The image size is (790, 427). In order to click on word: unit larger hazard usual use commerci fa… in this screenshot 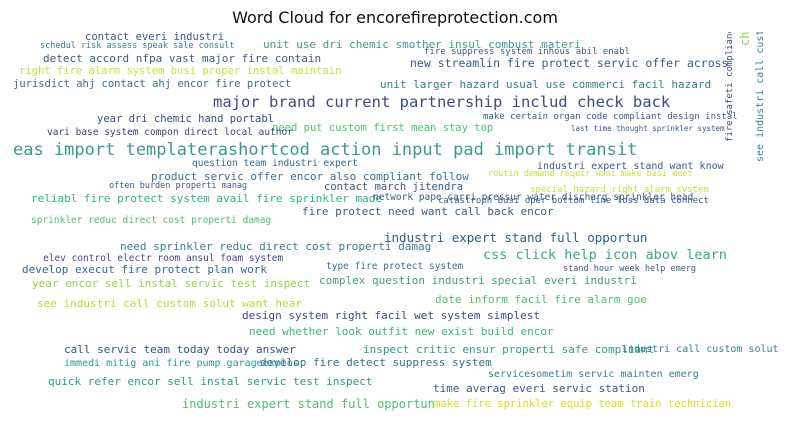, I will do `click(546, 84)`.